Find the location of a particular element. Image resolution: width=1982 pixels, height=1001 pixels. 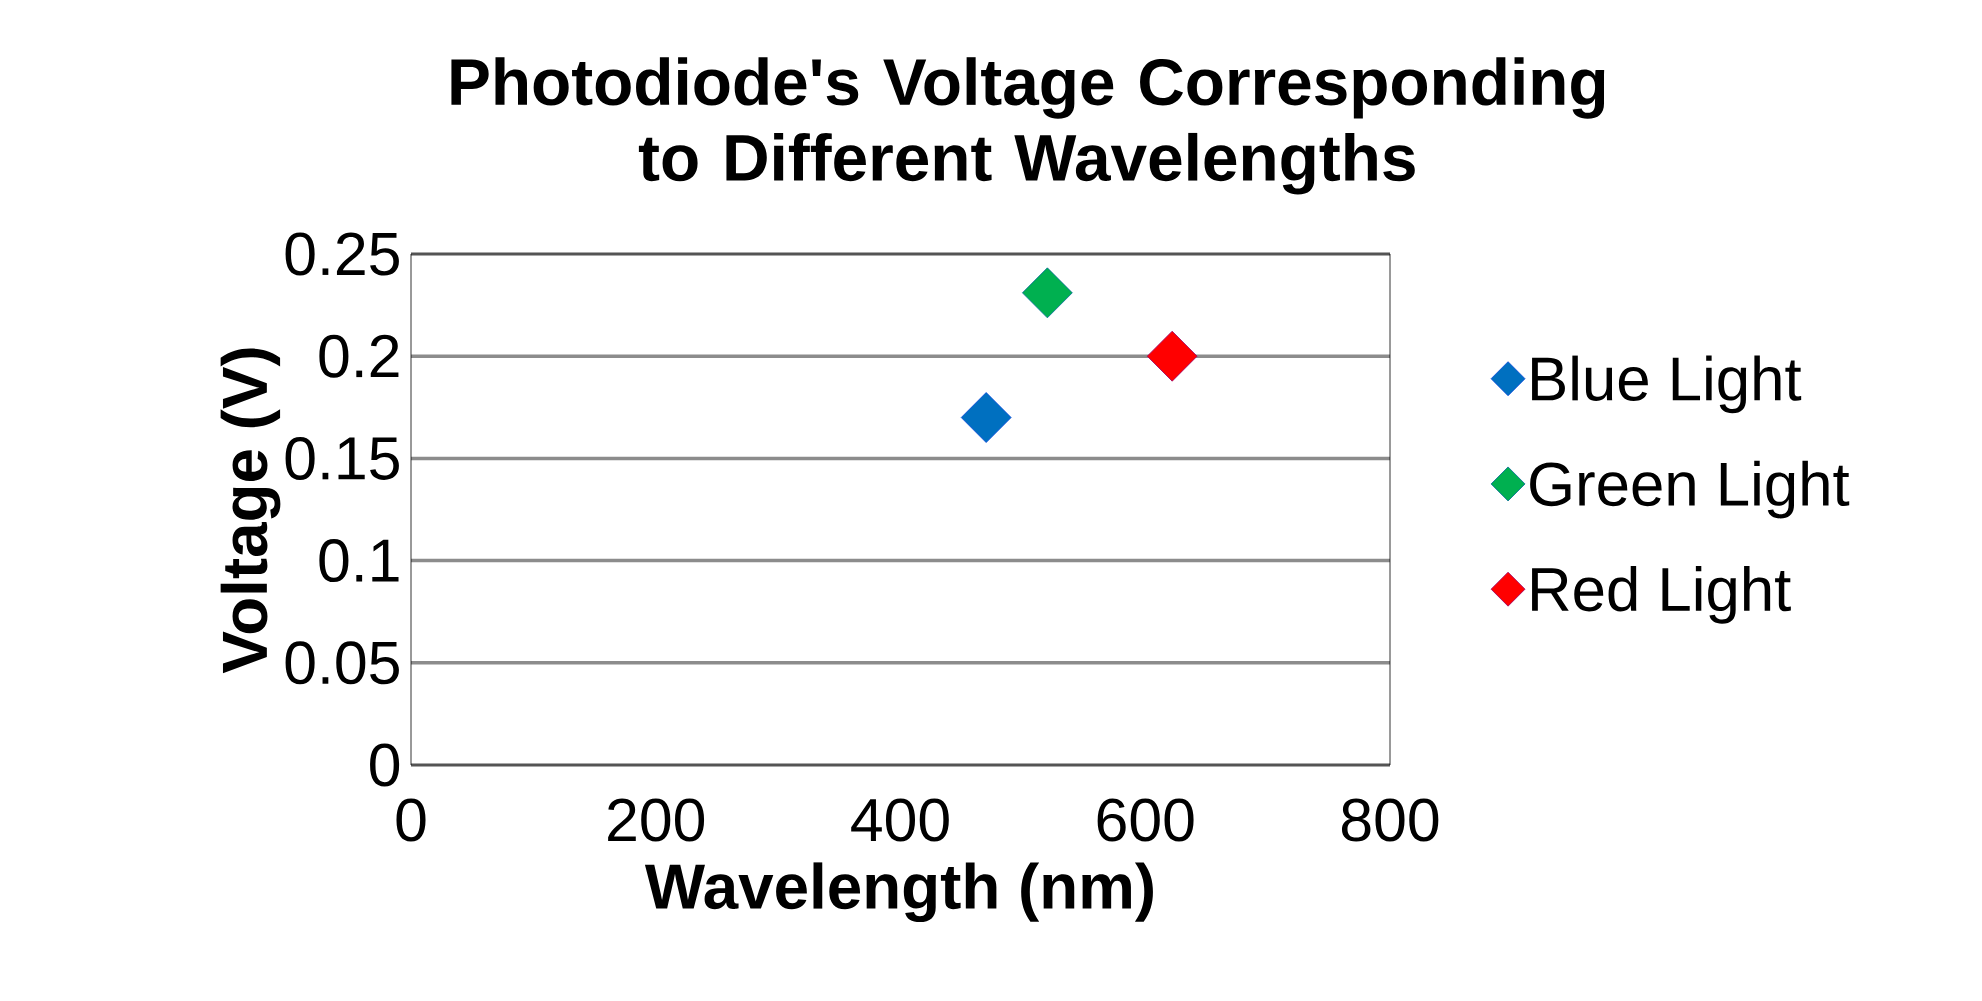

legend-label: Red Light is located at coordinates (1661, 595).